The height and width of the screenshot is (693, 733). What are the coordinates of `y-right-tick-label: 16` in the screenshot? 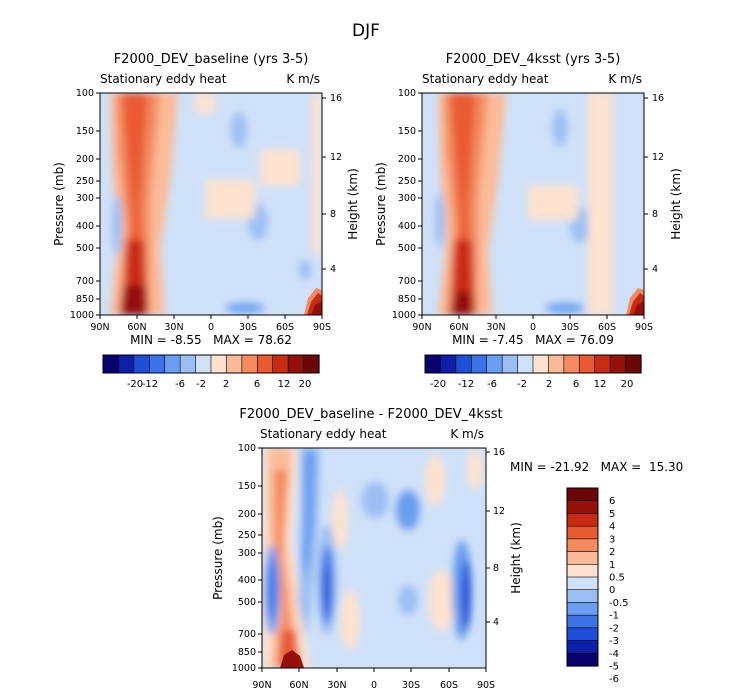 It's located at (658, 98).